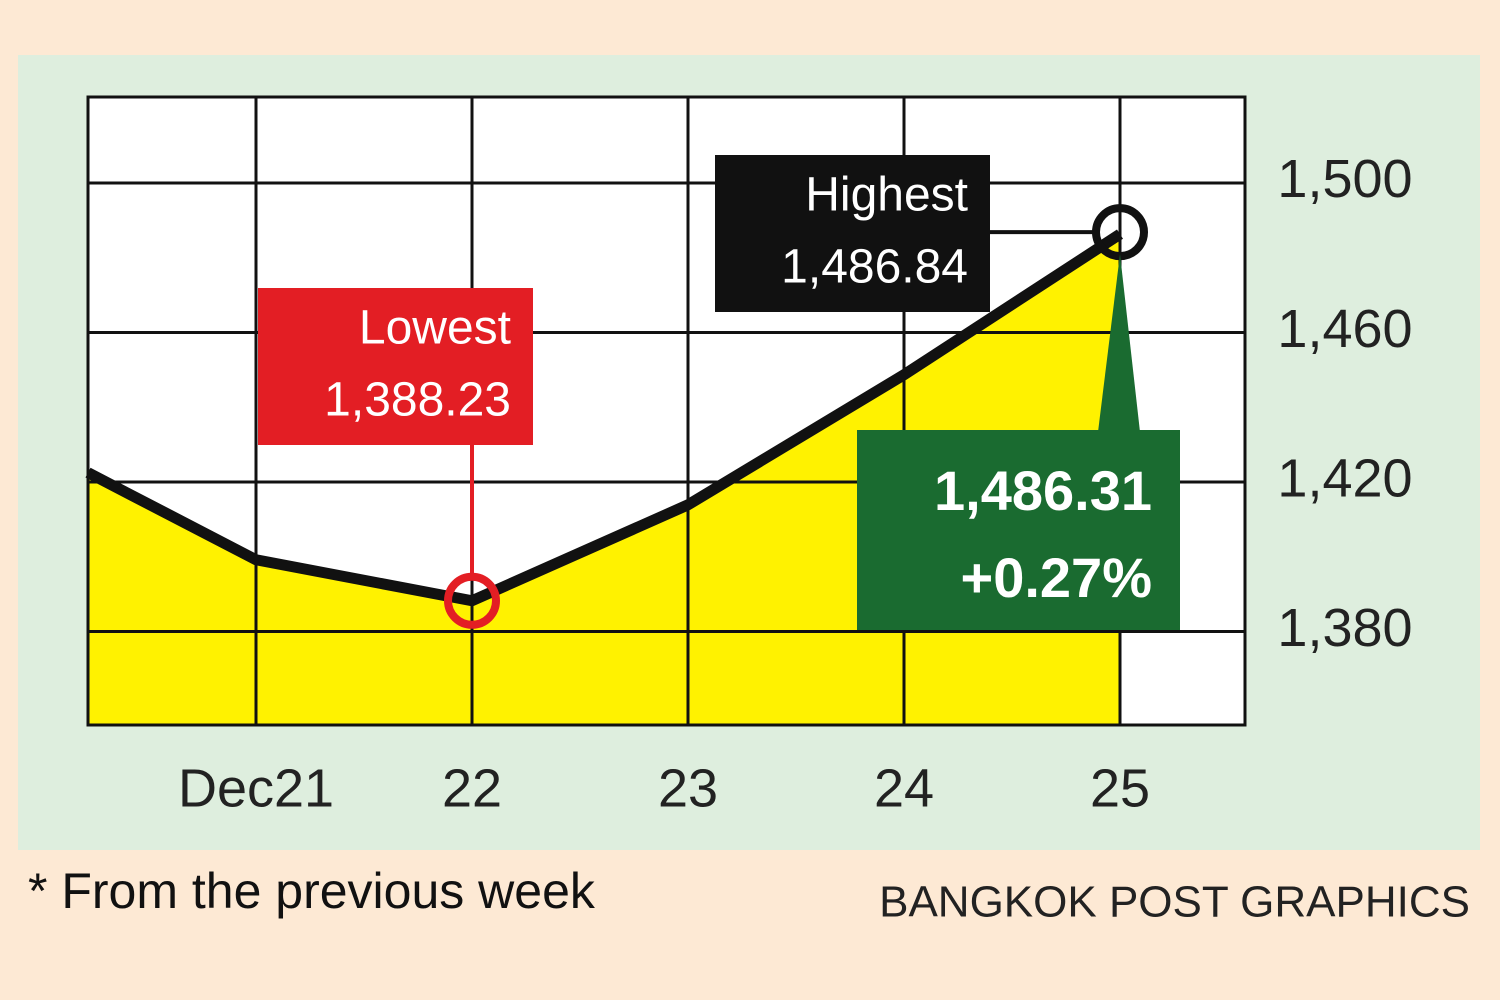  I want to click on y-tick-label: 1,380, so click(1344, 628).